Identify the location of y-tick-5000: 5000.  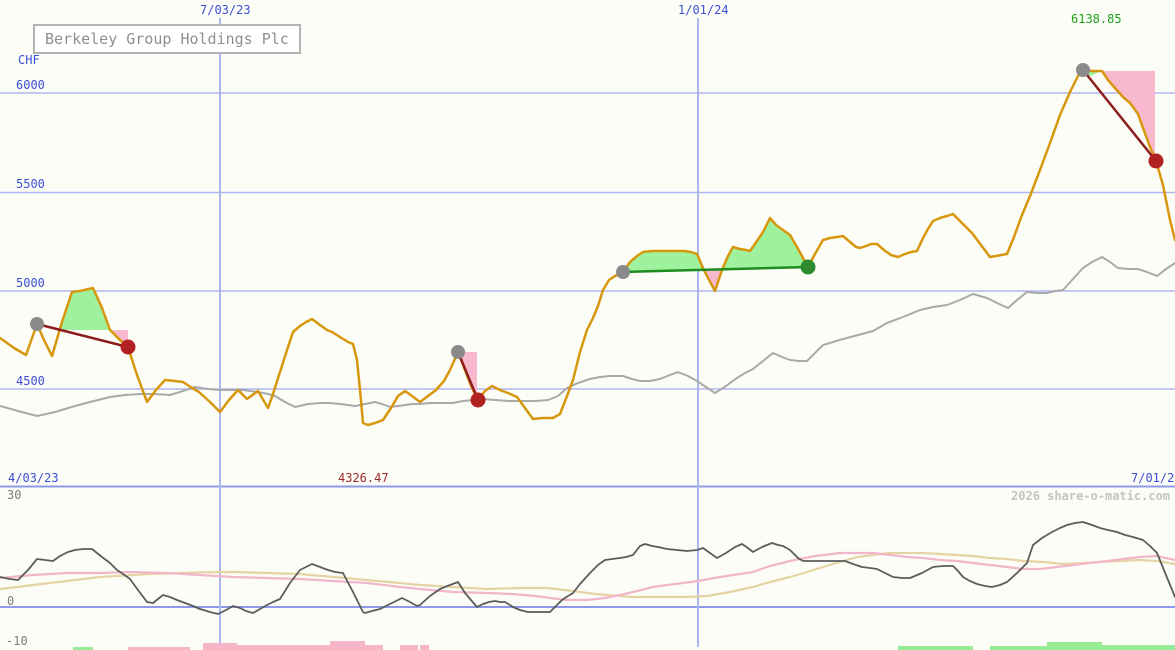
(30, 283).